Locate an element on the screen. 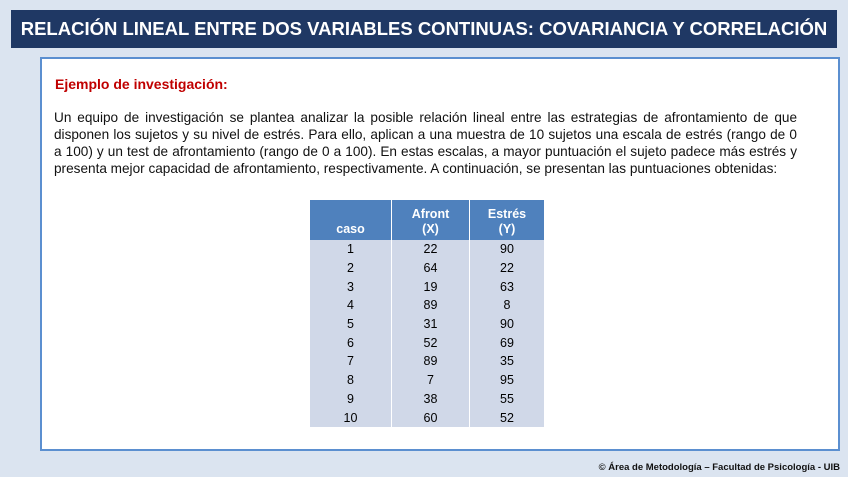 Image resolution: width=848 pixels, height=477 pixels. header-line: Estrés is located at coordinates (507, 214).